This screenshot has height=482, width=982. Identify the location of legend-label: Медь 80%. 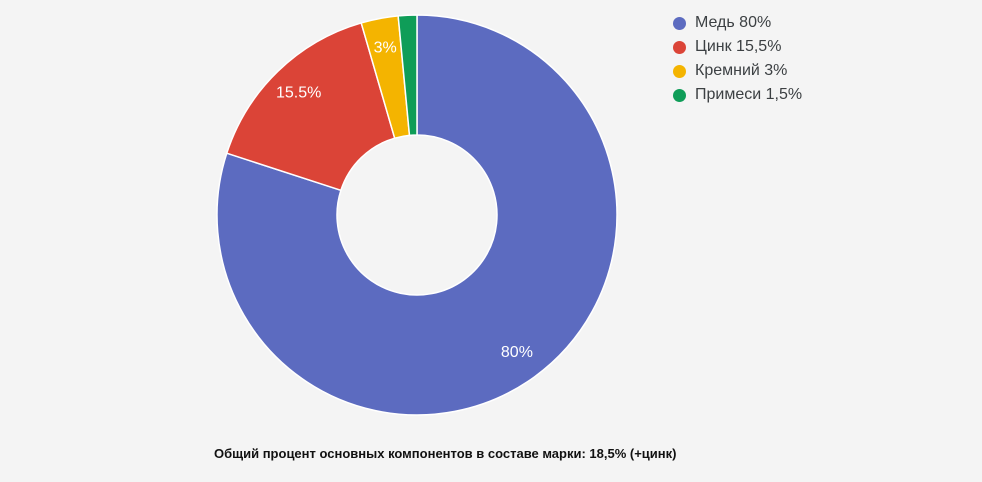
(733, 22).